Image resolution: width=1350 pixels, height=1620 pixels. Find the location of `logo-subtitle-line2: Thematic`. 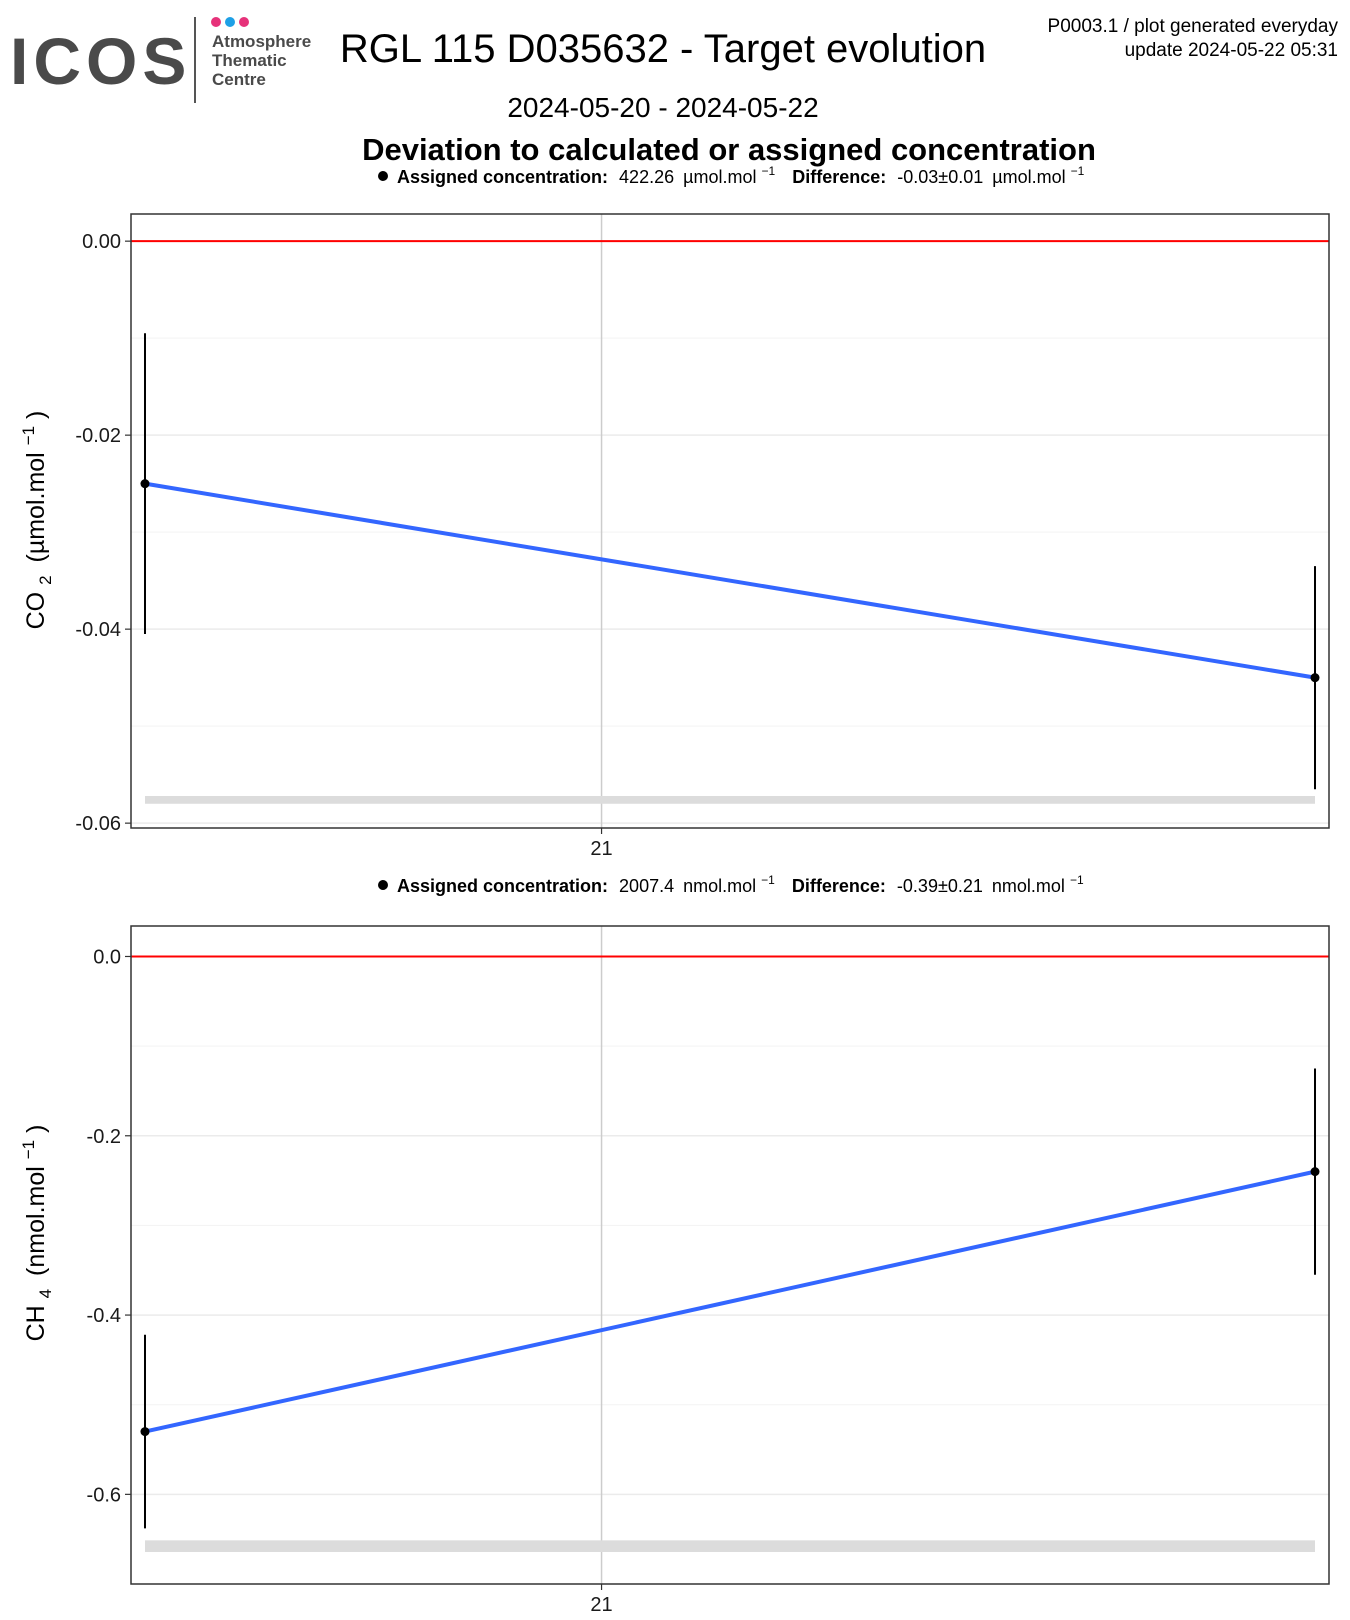

logo-subtitle-line2: Thematic is located at coordinates (249, 60).